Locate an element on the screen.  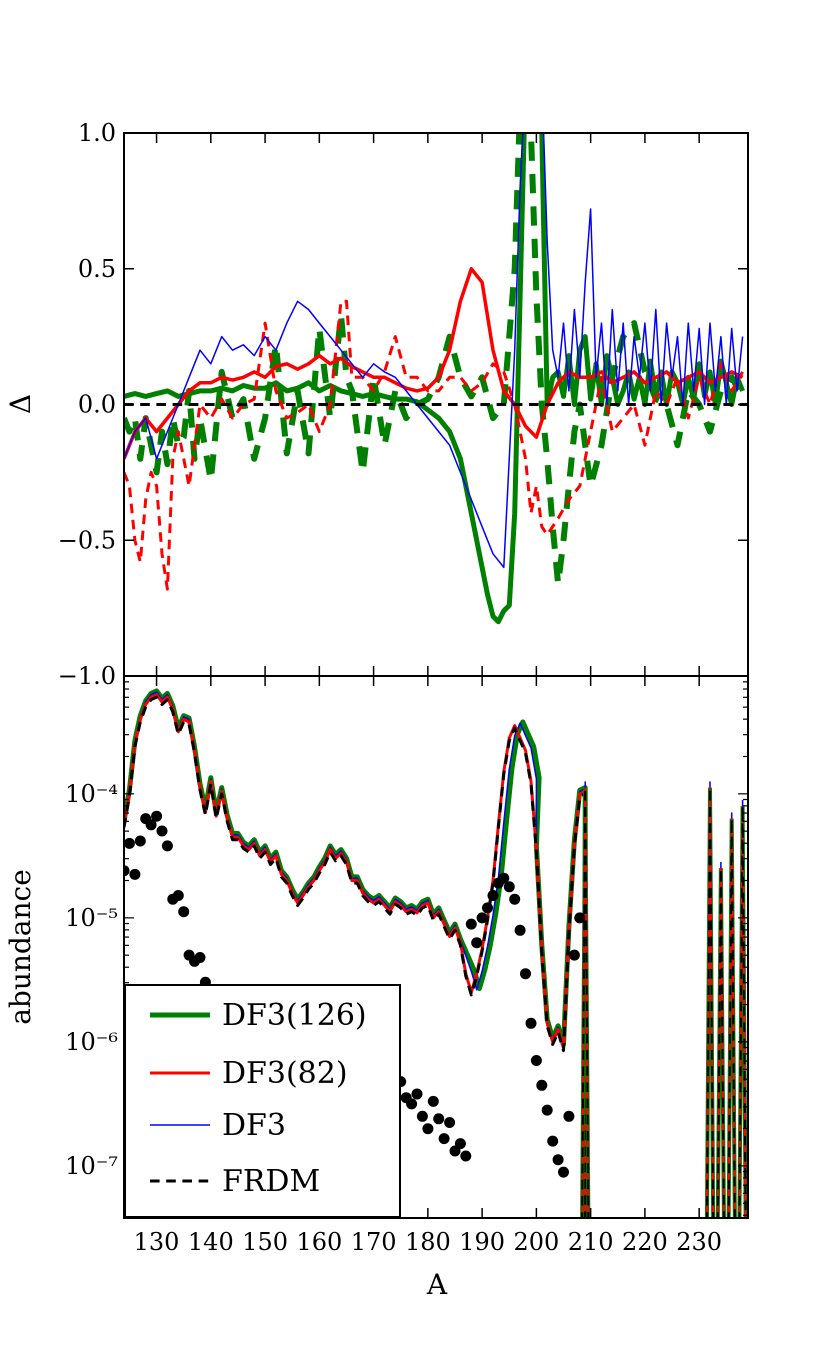
bottom-y-tick-label: 10⁻⁷ is located at coordinates (91, 1166).